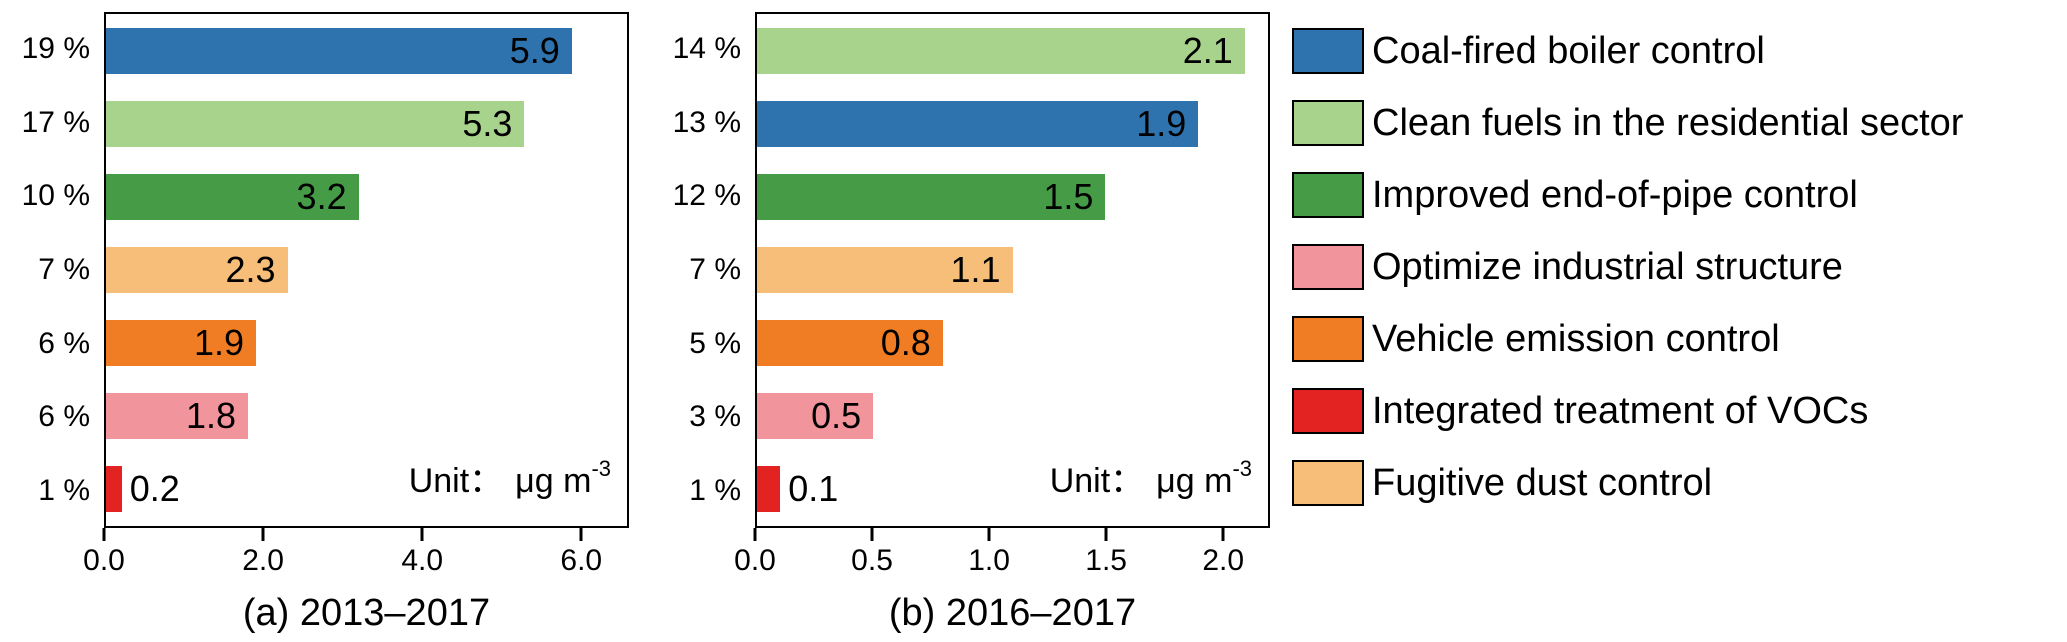  Describe the element at coordinates (366, 489) in the screenshot. I see `bar-row: 0.2` at that location.